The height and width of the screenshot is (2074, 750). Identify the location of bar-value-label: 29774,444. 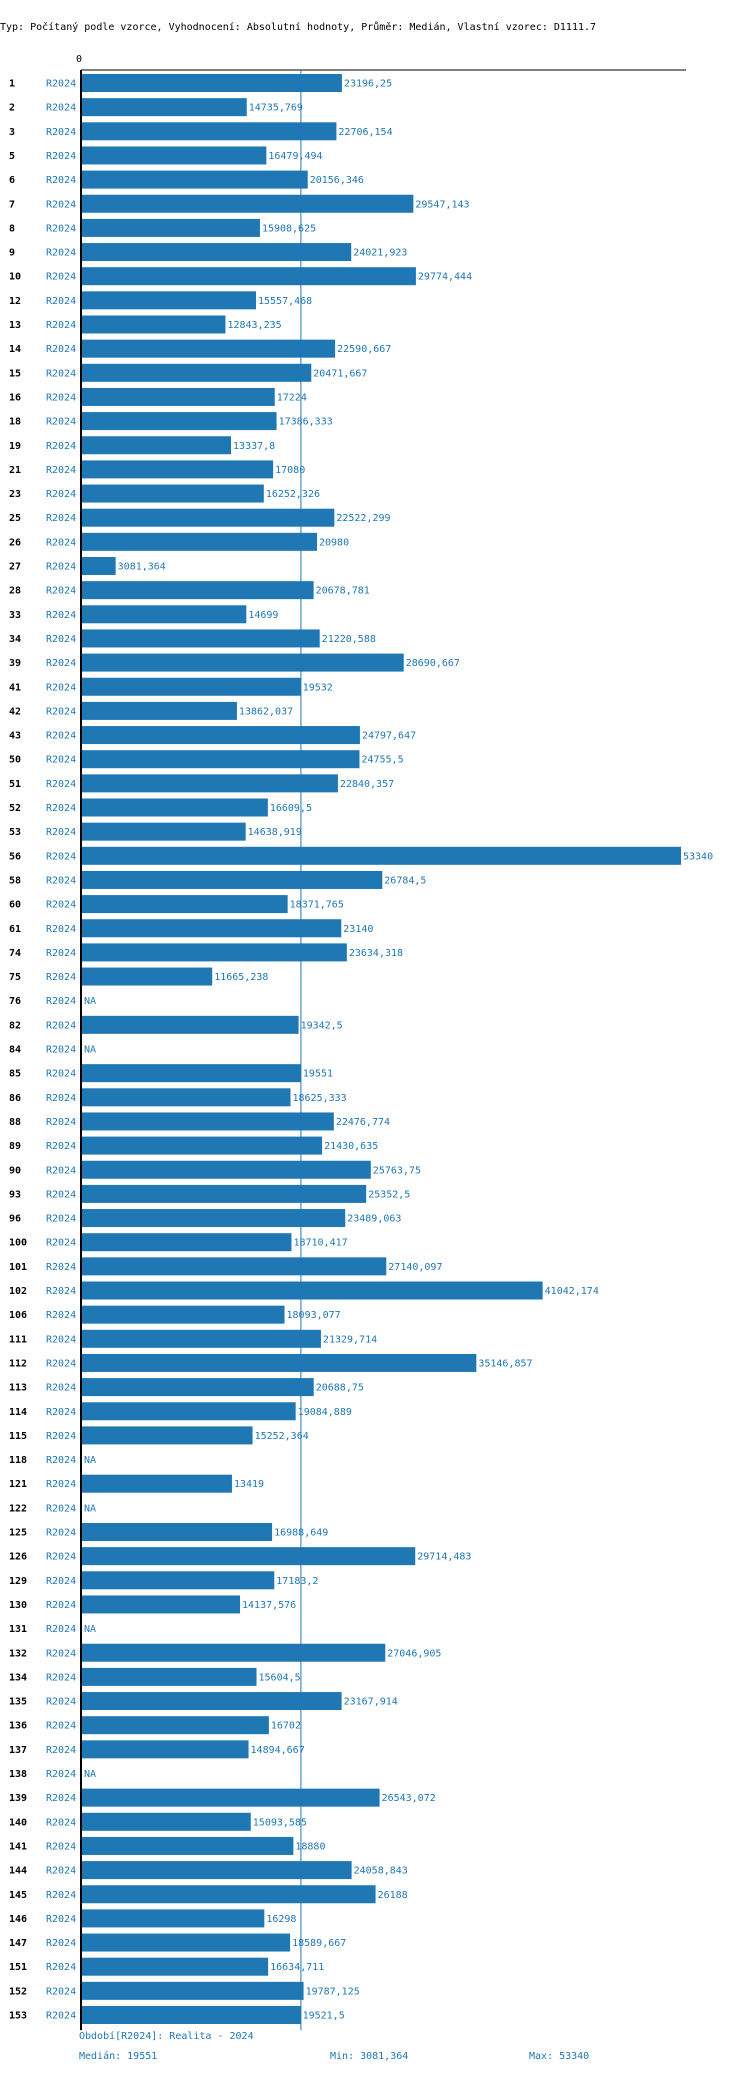
(445, 277).